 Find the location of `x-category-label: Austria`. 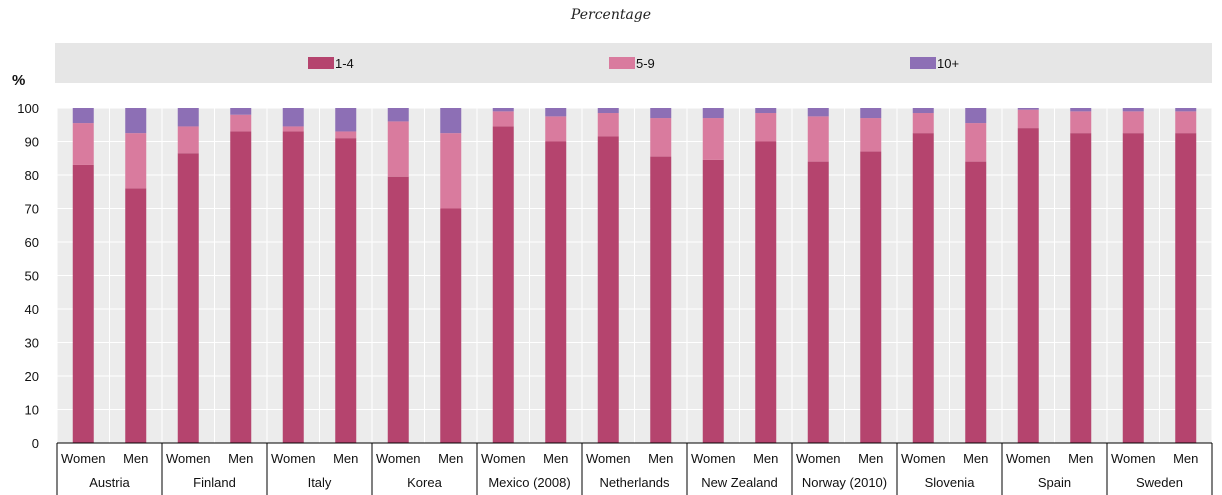

x-category-label: Austria is located at coordinates (109, 482).